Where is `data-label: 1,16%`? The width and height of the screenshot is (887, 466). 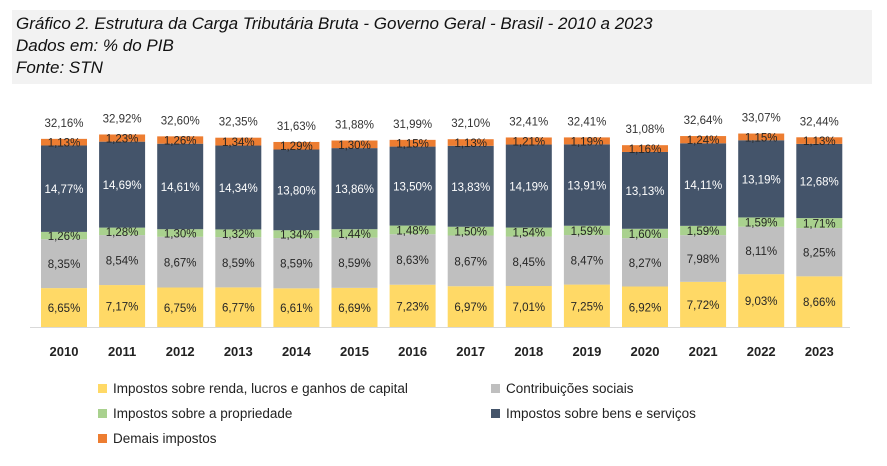 data-label: 1,16% is located at coordinates (645, 150).